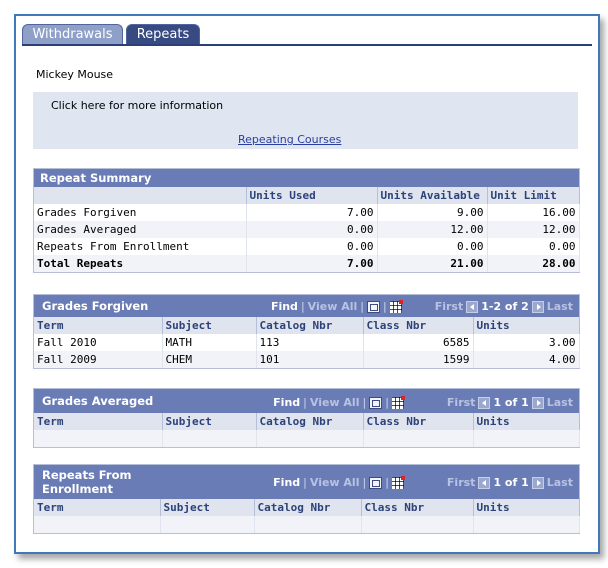 This screenshot has width=608, height=568. I want to click on grades-averaged-table: Term Subject Catalog Nbr Class Nbr Units, so click(307, 430).